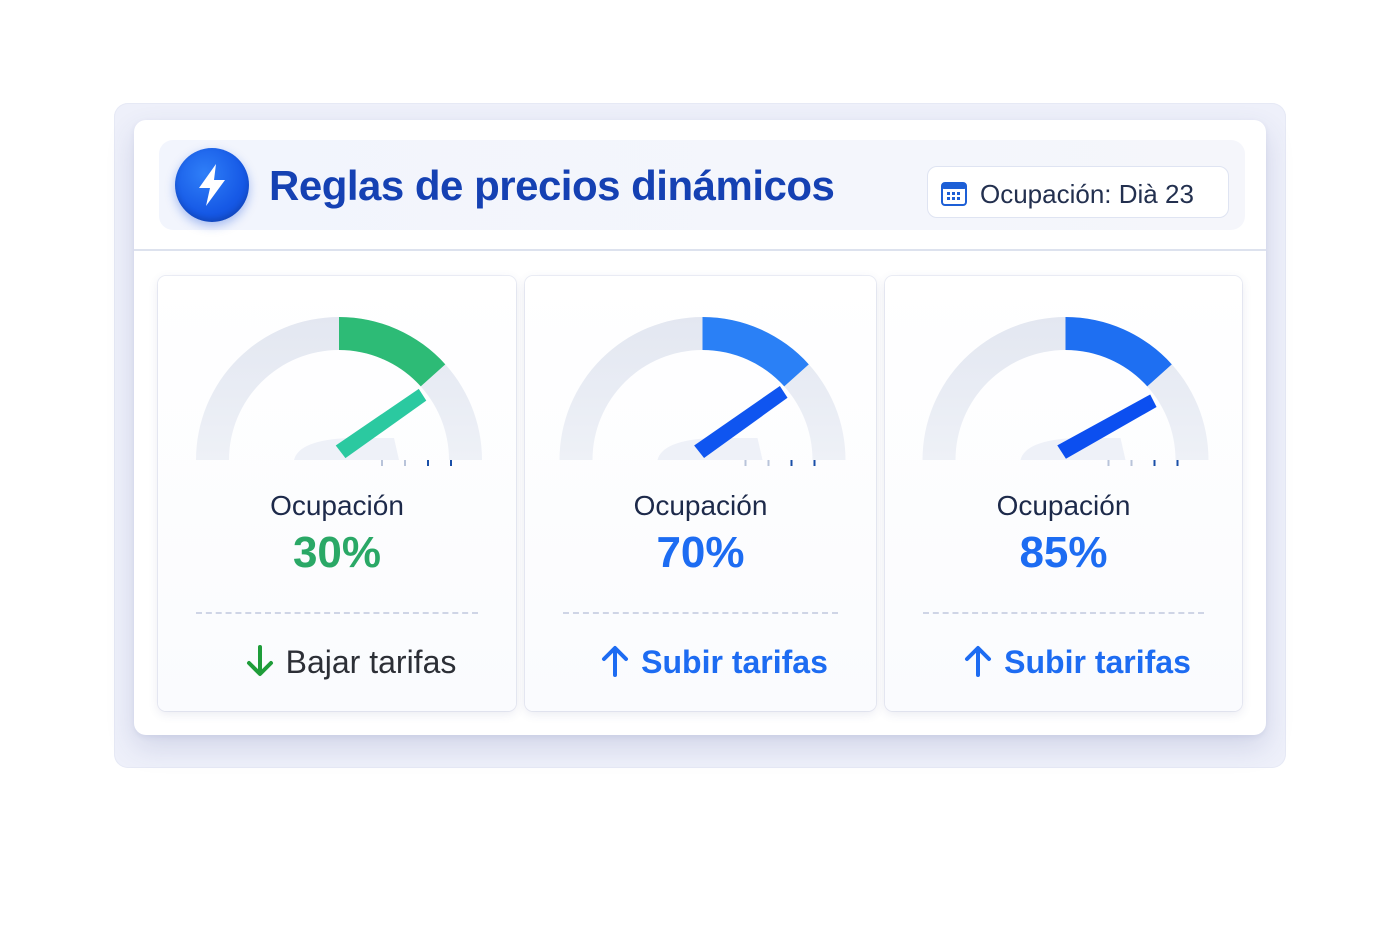 This screenshot has height=933, width=1400. What do you see at coordinates (259, 660) in the screenshot?
I see `arrow-down-icon` at bounding box center [259, 660].